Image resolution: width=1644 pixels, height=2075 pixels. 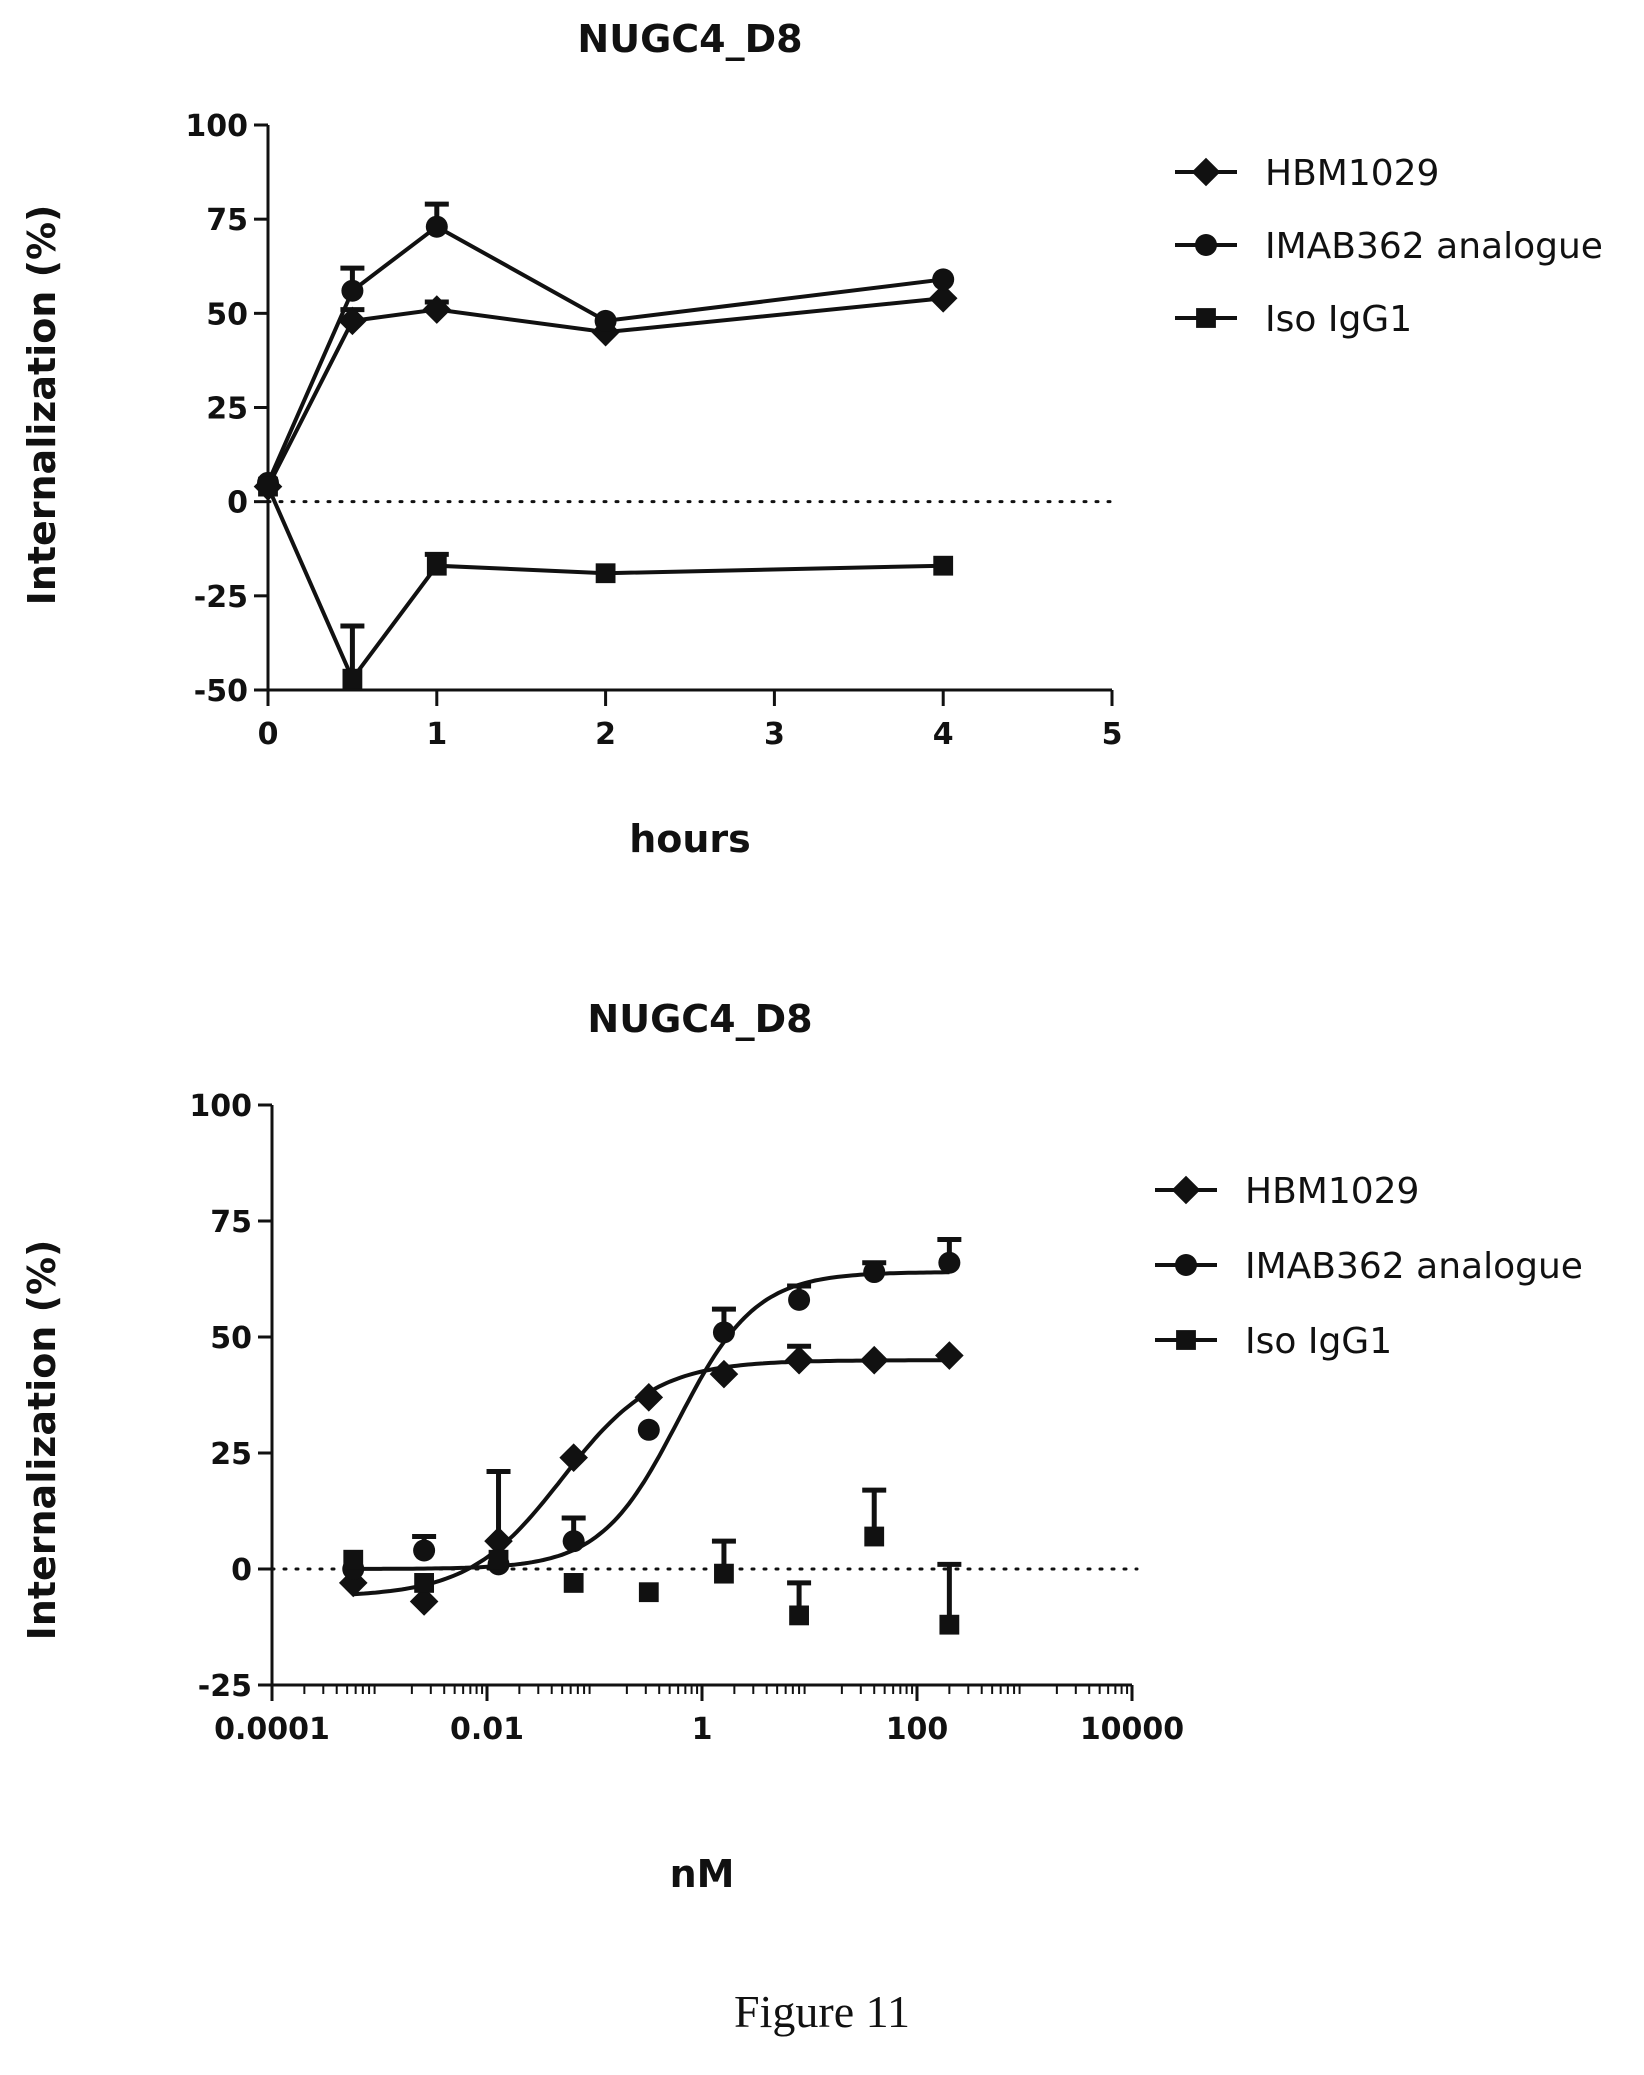 What do you see at coordinates (487, 1729) in the screenshot?
I see `x-tick-label: 0.01` at bounding box center [487, 1729].